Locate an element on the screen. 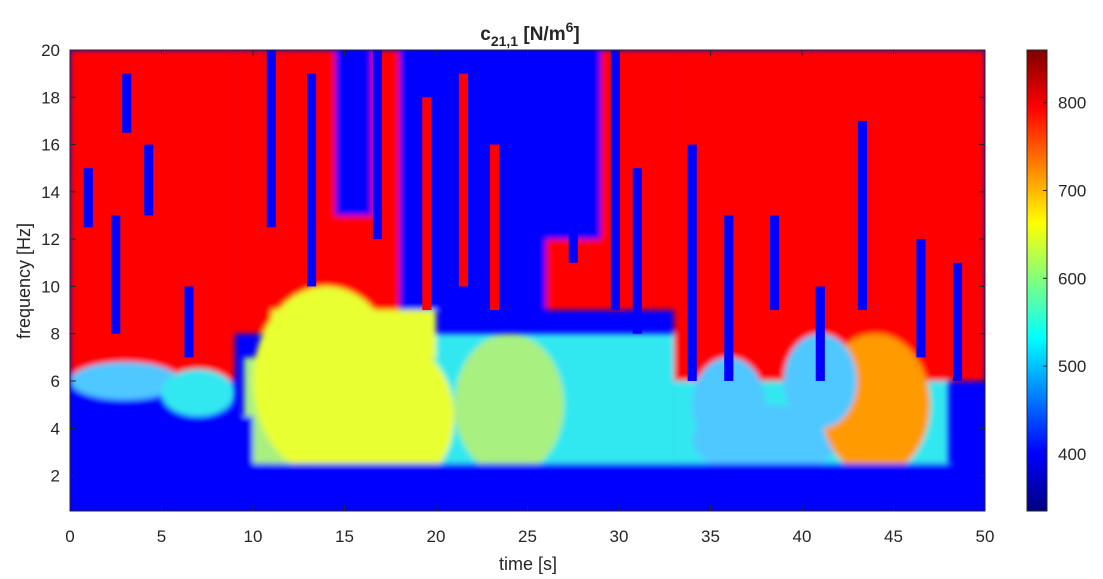 The height and width of the screenshot is (579, 1103). x-tick-label: 0 is located at coordinates (69, 536).